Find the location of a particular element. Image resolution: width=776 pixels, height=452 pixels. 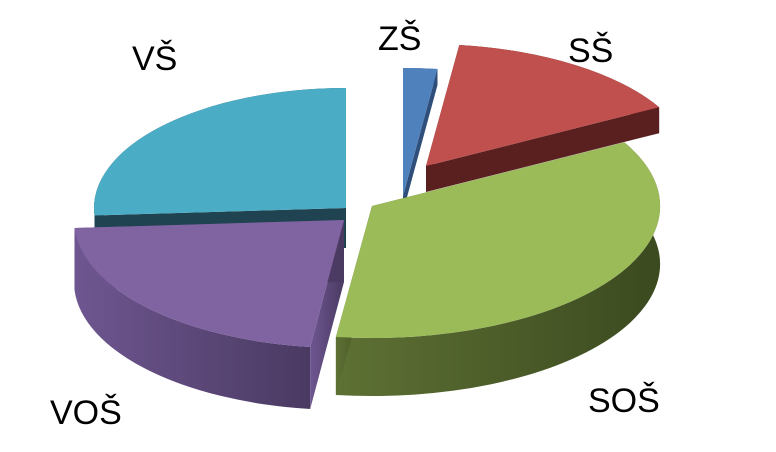

slice-label-ss: SŠ is located at coordinates (590, 51).